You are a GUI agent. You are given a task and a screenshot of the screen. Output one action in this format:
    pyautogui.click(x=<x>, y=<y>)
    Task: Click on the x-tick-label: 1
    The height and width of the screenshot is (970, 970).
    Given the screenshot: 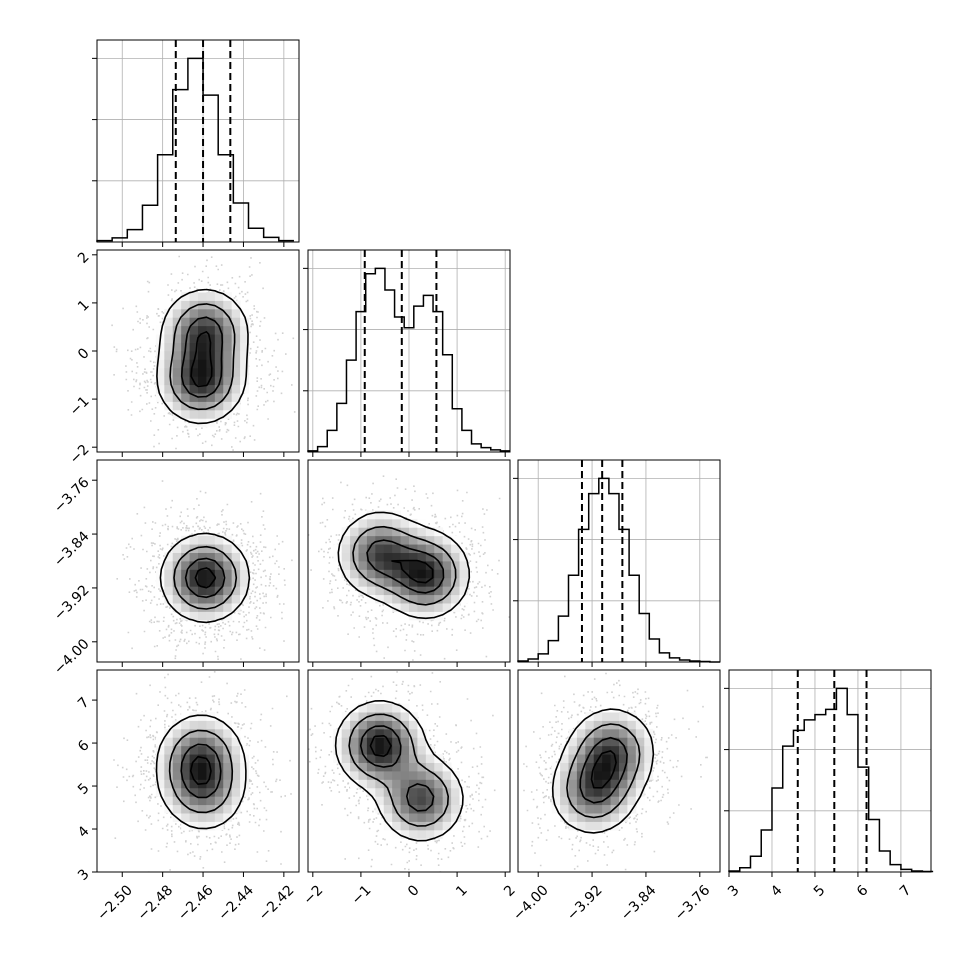 What is the action you would take?
    pyautogui.click(x=462, y=891)
    